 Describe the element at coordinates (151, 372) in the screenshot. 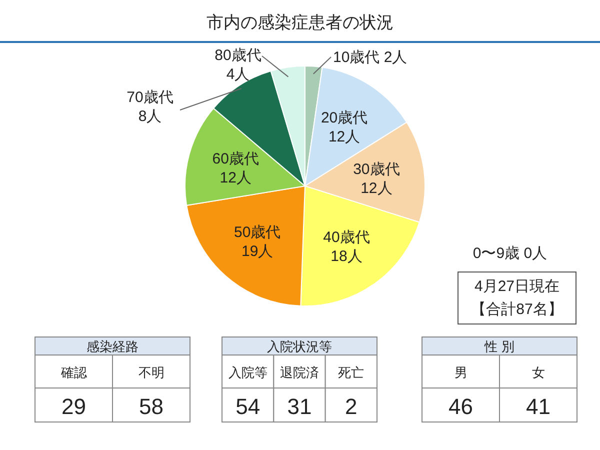

I see `category-label: 不明` at that location.